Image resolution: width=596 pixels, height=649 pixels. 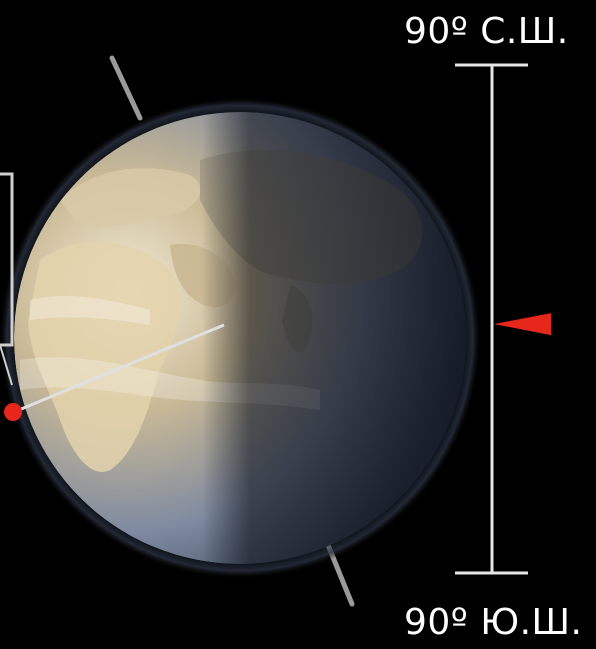 What do you see at coordinates (486, 31) in the screenshot?
I see `north-pole-label: 90º С.Ш.` at bounding box center [486, 31].